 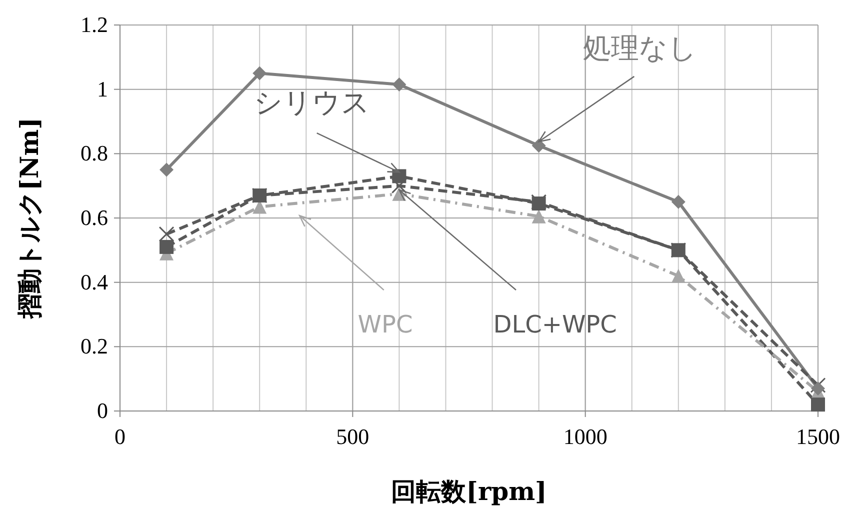 I want to click on y-tick-label: 0.6, so click(x=94, y=217).